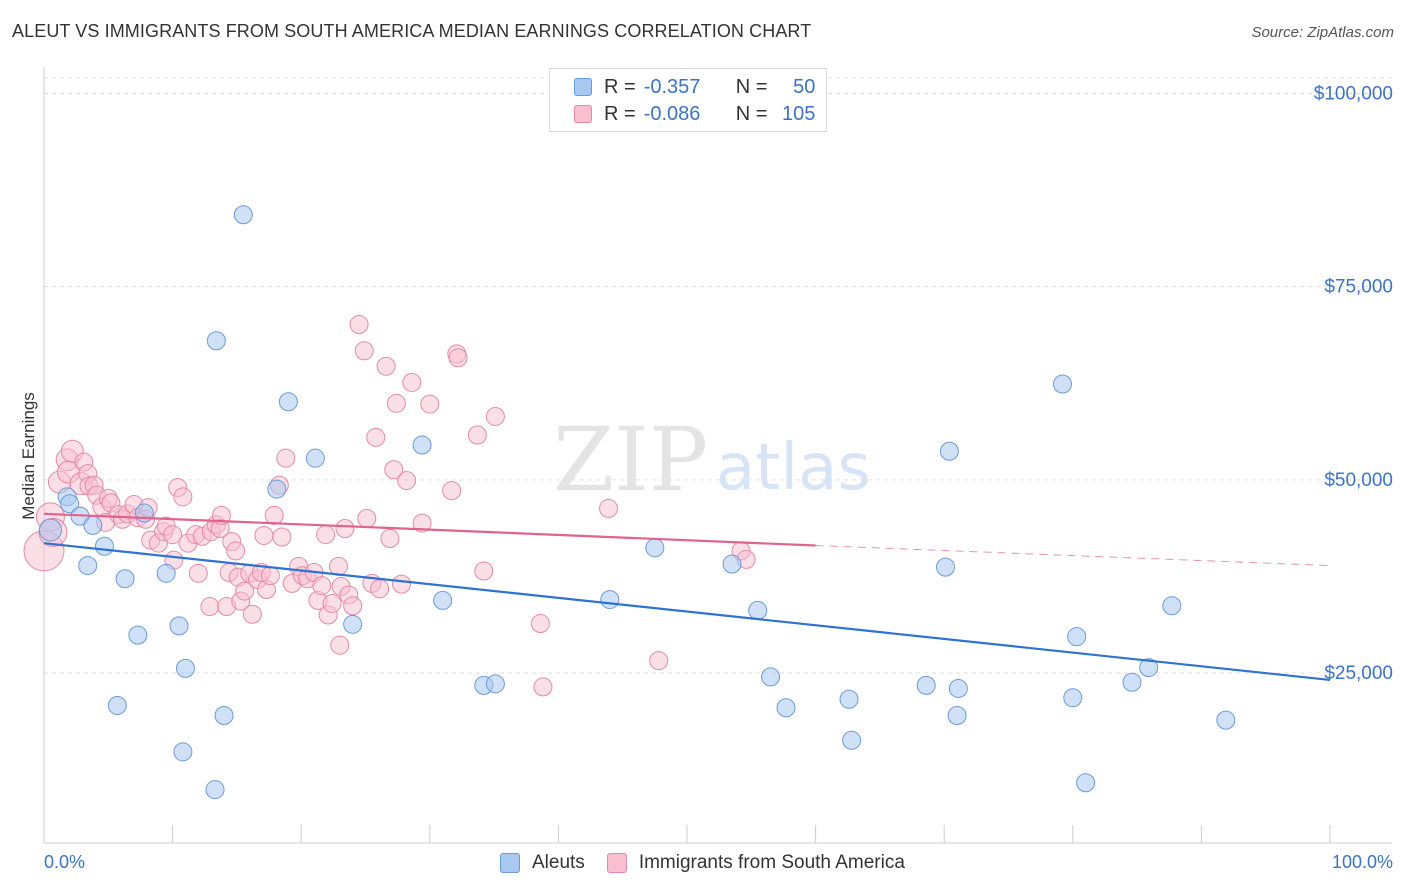 The image size is (1406, 892). What do you see at coordinates (1073, 556) in the screenshot?
I see `immigrants-trend-extension` at bounding box center [1073, 556].